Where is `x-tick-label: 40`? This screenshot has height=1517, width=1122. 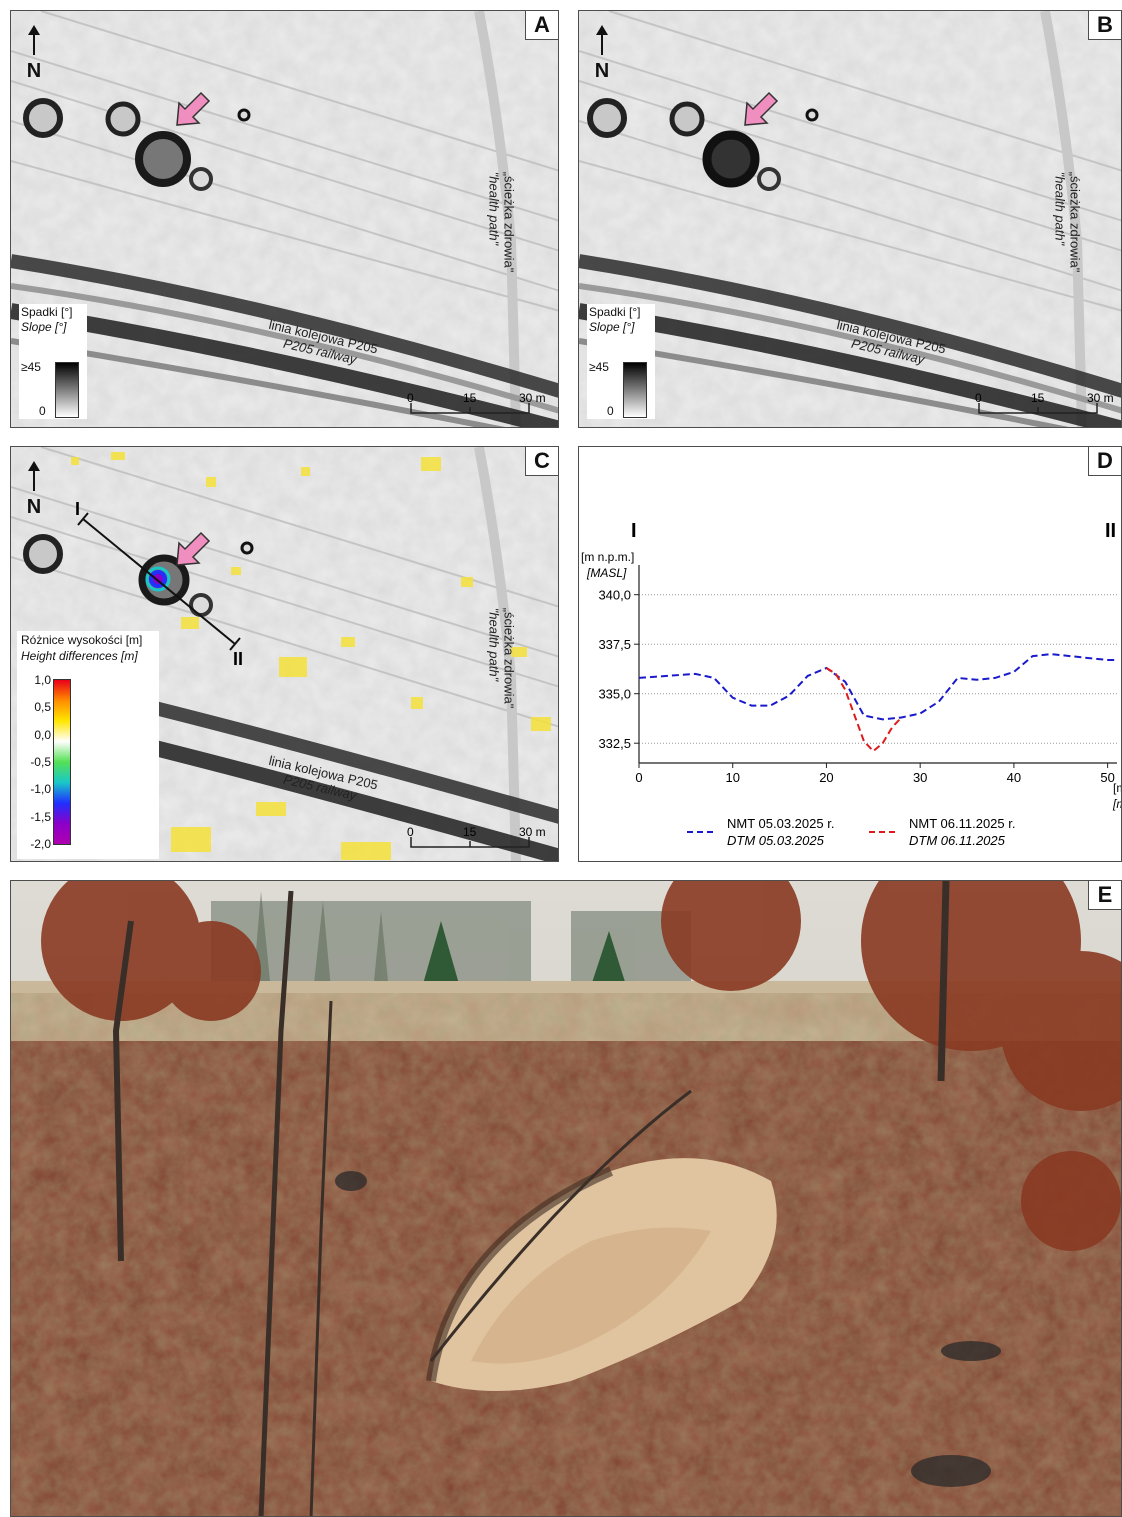
x-tick-label: 40 is located at coordinates (1014, 777).